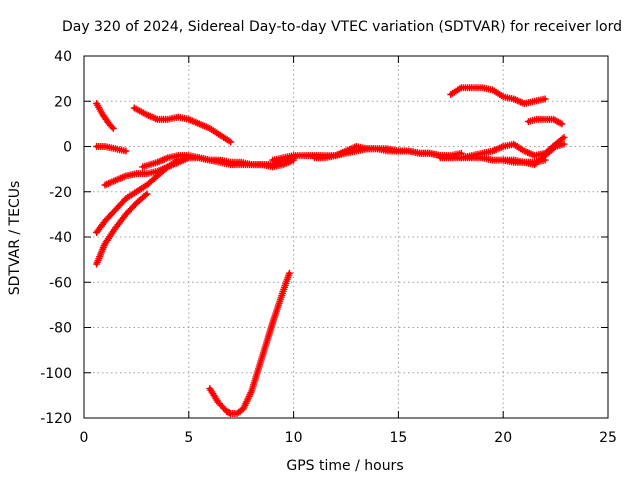 Image resolution: width=640 pixels, height=480 pixels. What do you see at coordinates (63, 102) in the screenshot?
I see `y-tick-label: 20` at bounding box center [63, 102].